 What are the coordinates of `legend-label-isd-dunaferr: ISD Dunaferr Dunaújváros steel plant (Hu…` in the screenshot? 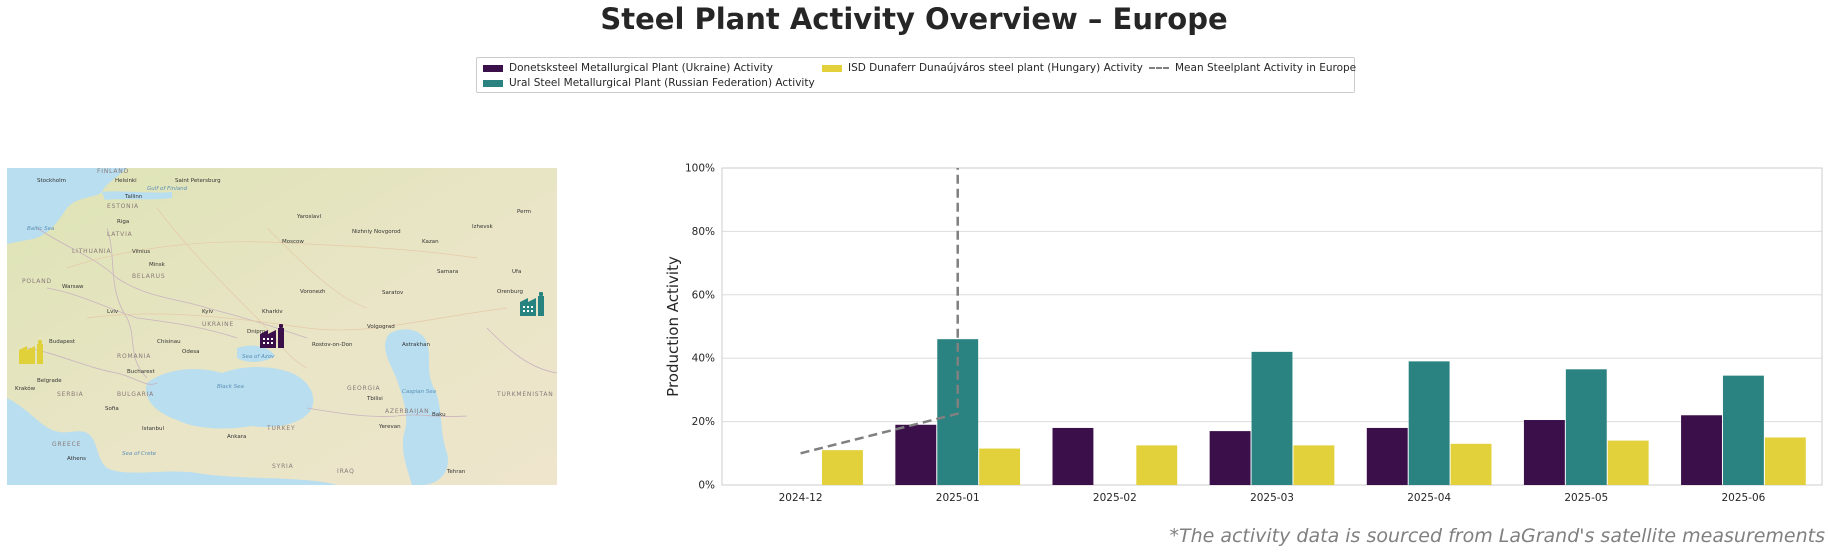 It's located at (995, 68).